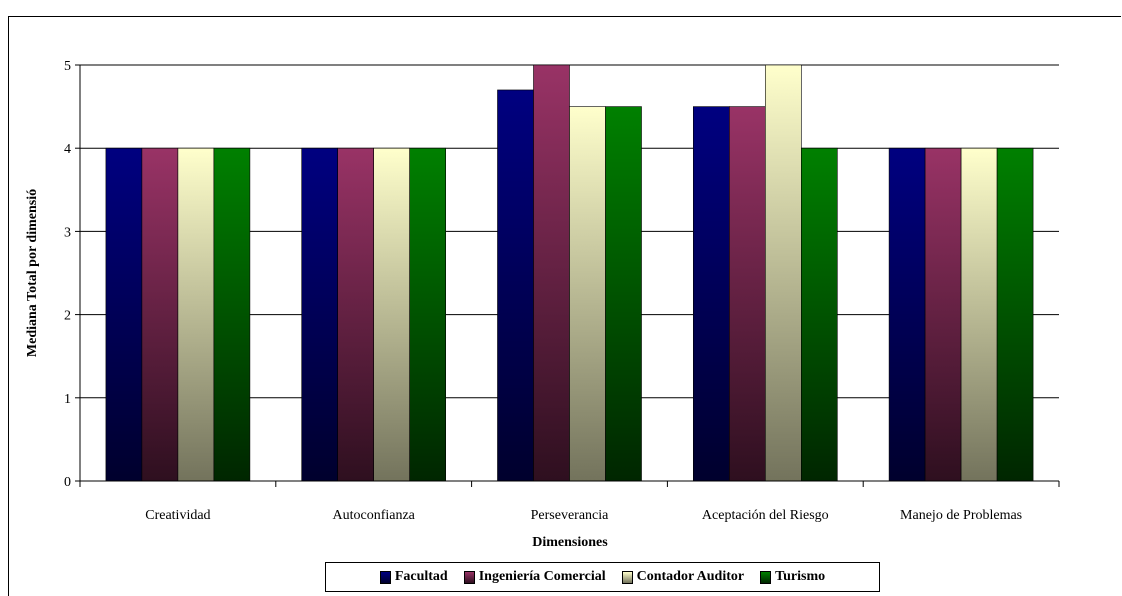 The height and width of the screenshot is (596, 1122). What do you see at coordinates (67, 482) in the screenshot?
I see `y-tick-label: 0` at bounding box center [67, 482].